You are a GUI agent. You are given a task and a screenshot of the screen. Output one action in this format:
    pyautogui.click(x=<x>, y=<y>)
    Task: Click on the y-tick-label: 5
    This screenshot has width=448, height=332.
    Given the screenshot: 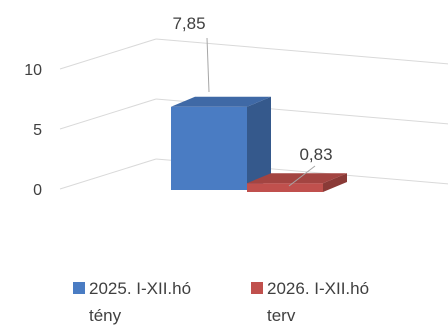 What is the action you would take?
    pyautogui.click(x=37, y=130)
    